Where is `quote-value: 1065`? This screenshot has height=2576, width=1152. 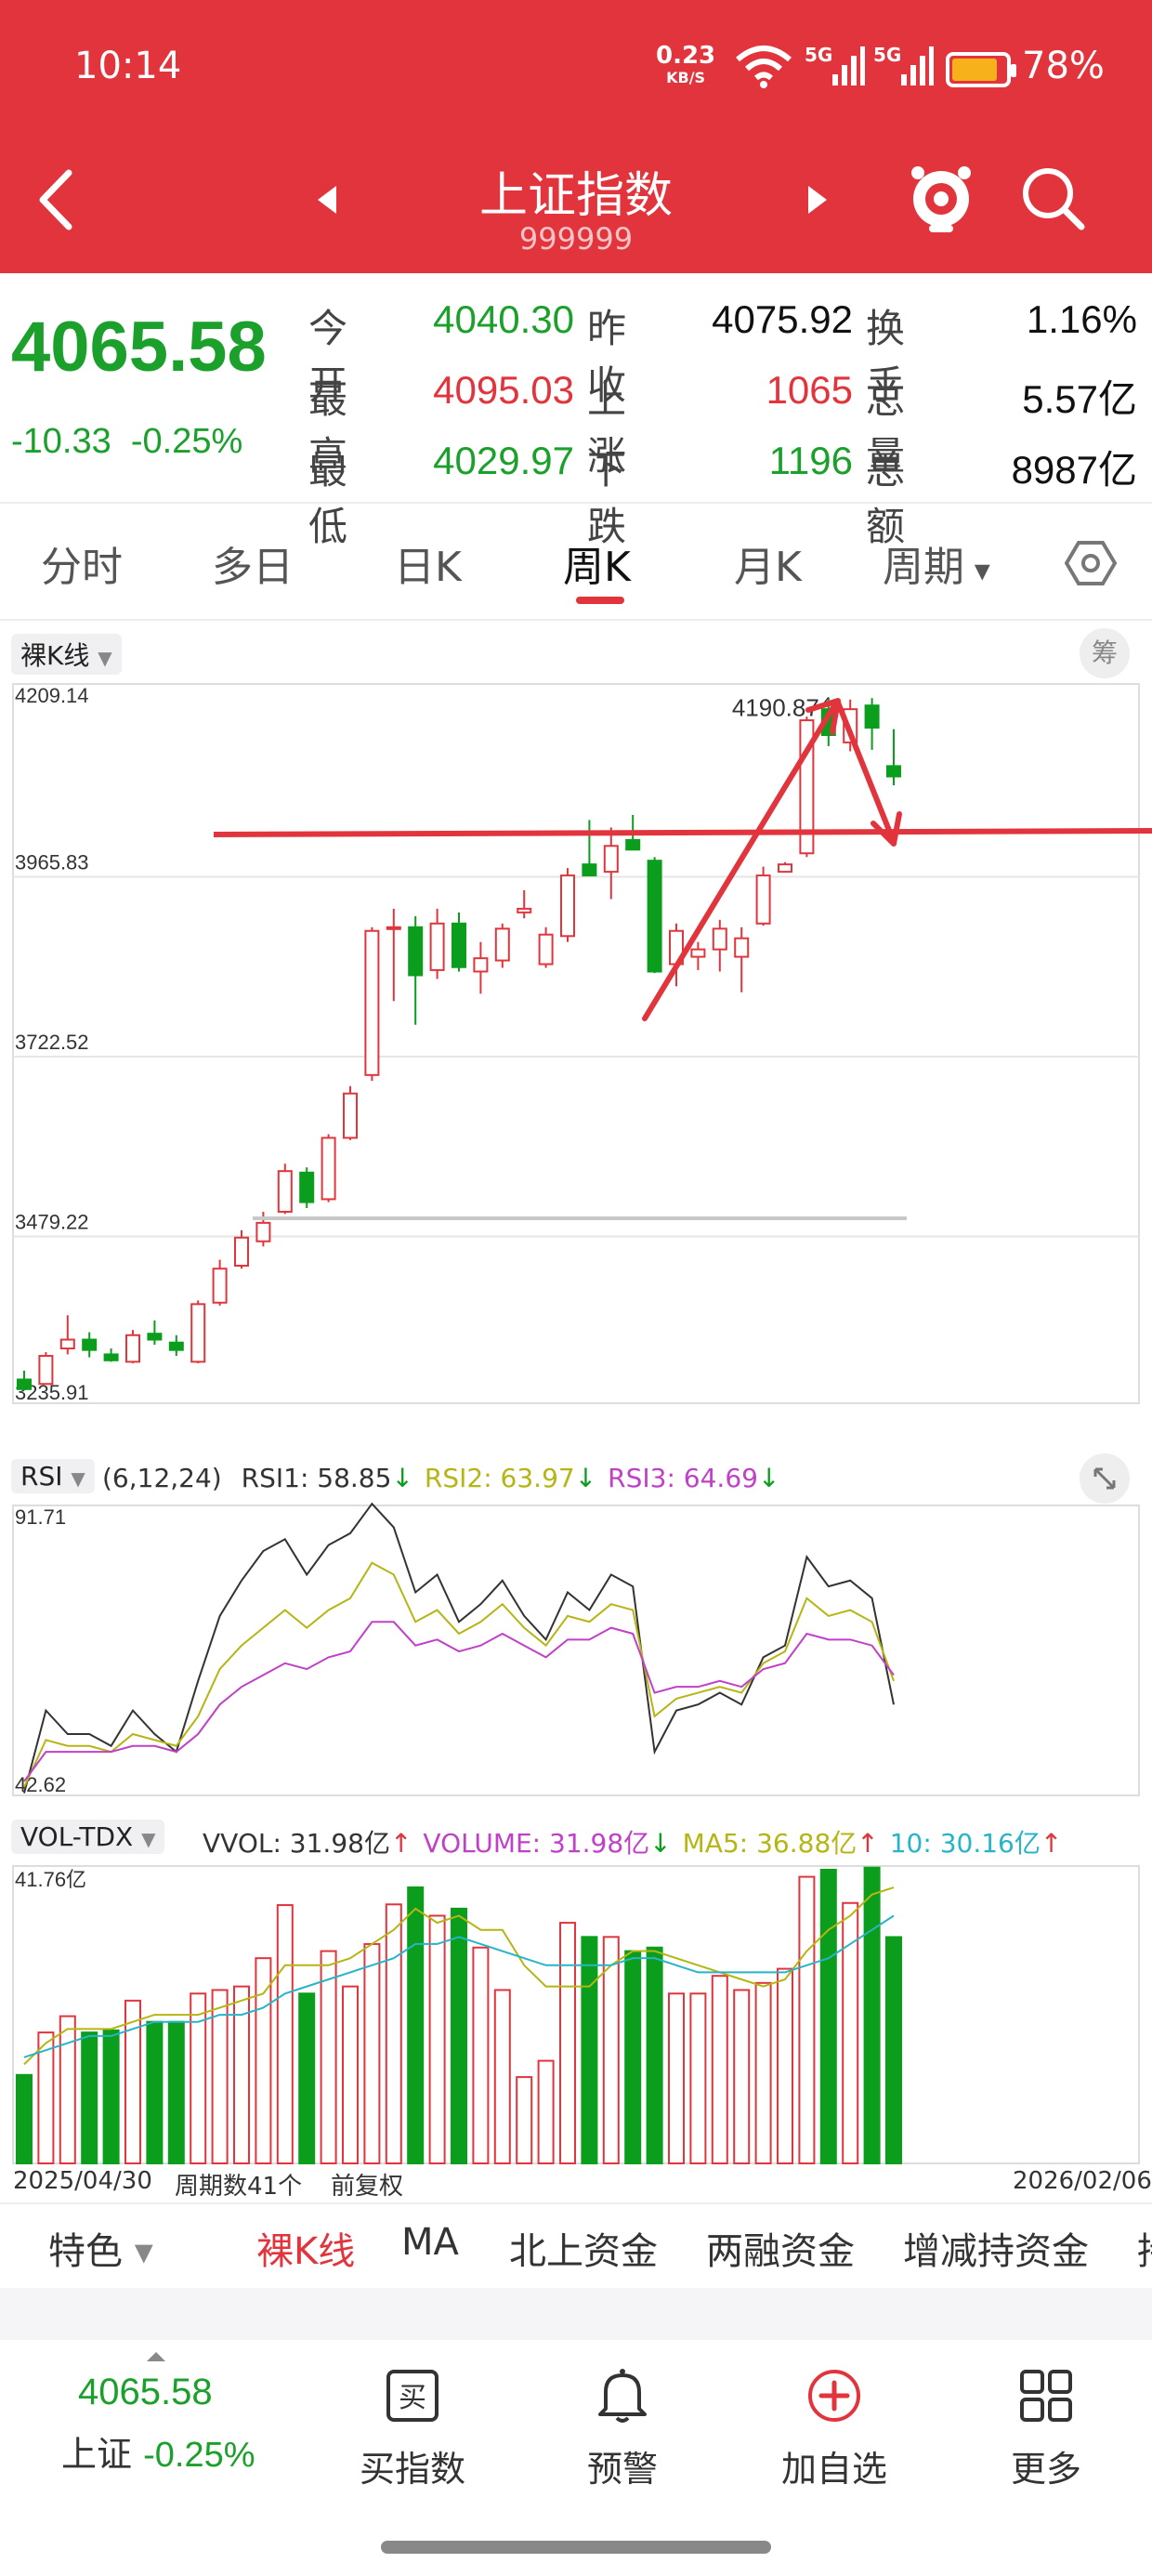 quote-value: 1065 is located at coordinates (809, 390).